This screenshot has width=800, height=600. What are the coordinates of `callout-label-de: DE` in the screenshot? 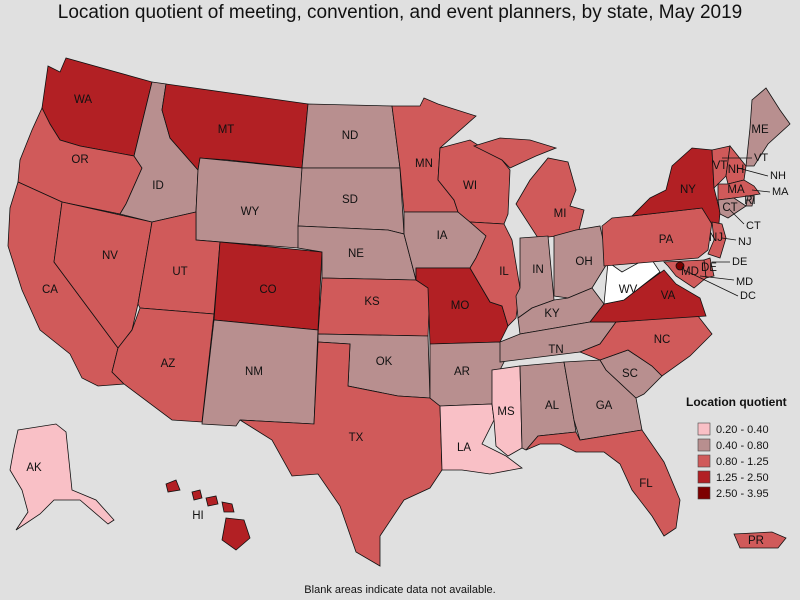 It's located at (739, 262).